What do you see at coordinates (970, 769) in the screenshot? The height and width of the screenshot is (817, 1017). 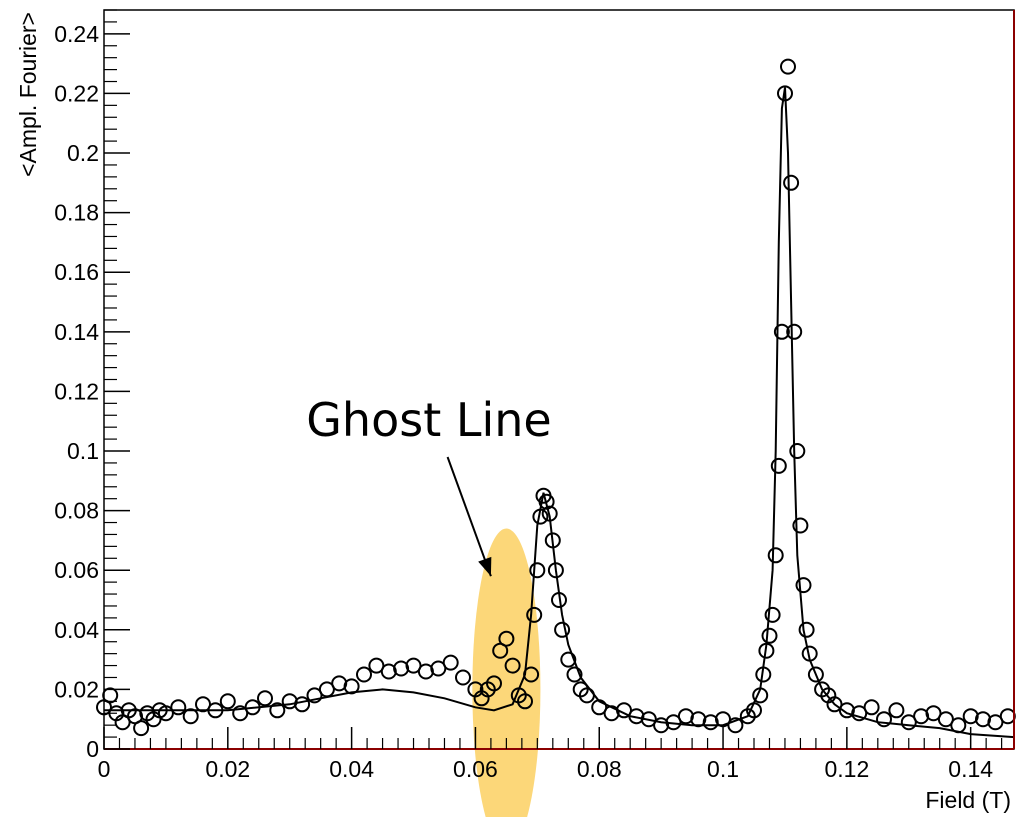 I see `x-tick-label: 0.14` at bounding box center [970, 769].